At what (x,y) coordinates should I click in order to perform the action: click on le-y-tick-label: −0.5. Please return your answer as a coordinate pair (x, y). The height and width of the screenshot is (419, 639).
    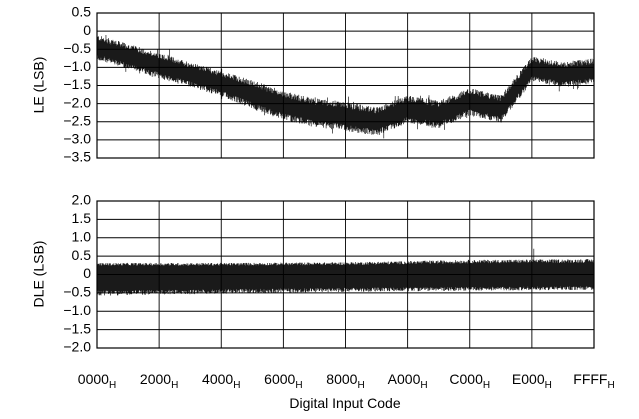
    Looking at the image, I should click on (77, 48).